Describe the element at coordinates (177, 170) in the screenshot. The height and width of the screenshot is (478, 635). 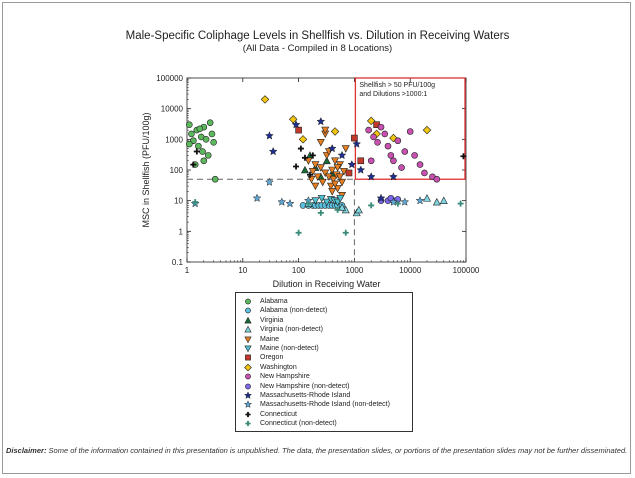
I see `y-tick-label: 100` at that location.